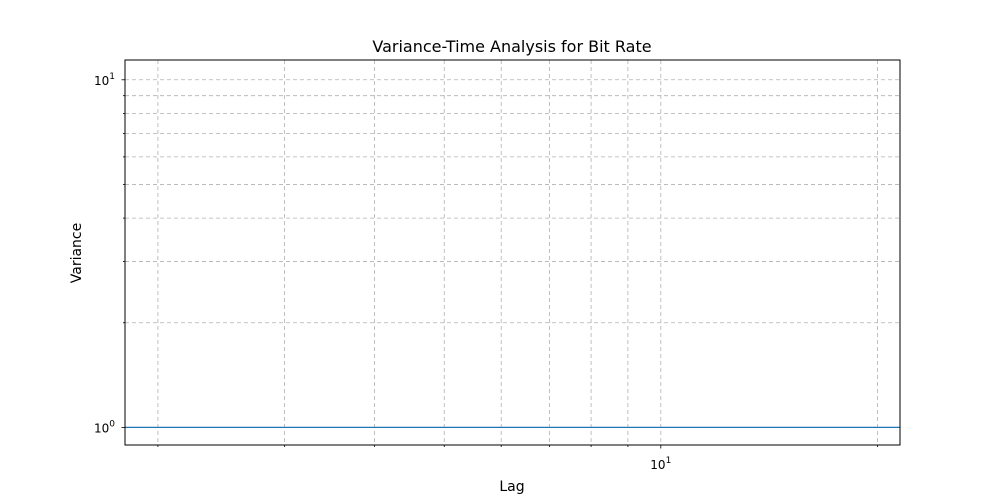 This screenshot has height=504, width=1000. Describe the element at coordinates (112, 424) in the screenshot. I see `y-tick-label-exponent: 0` at that location.